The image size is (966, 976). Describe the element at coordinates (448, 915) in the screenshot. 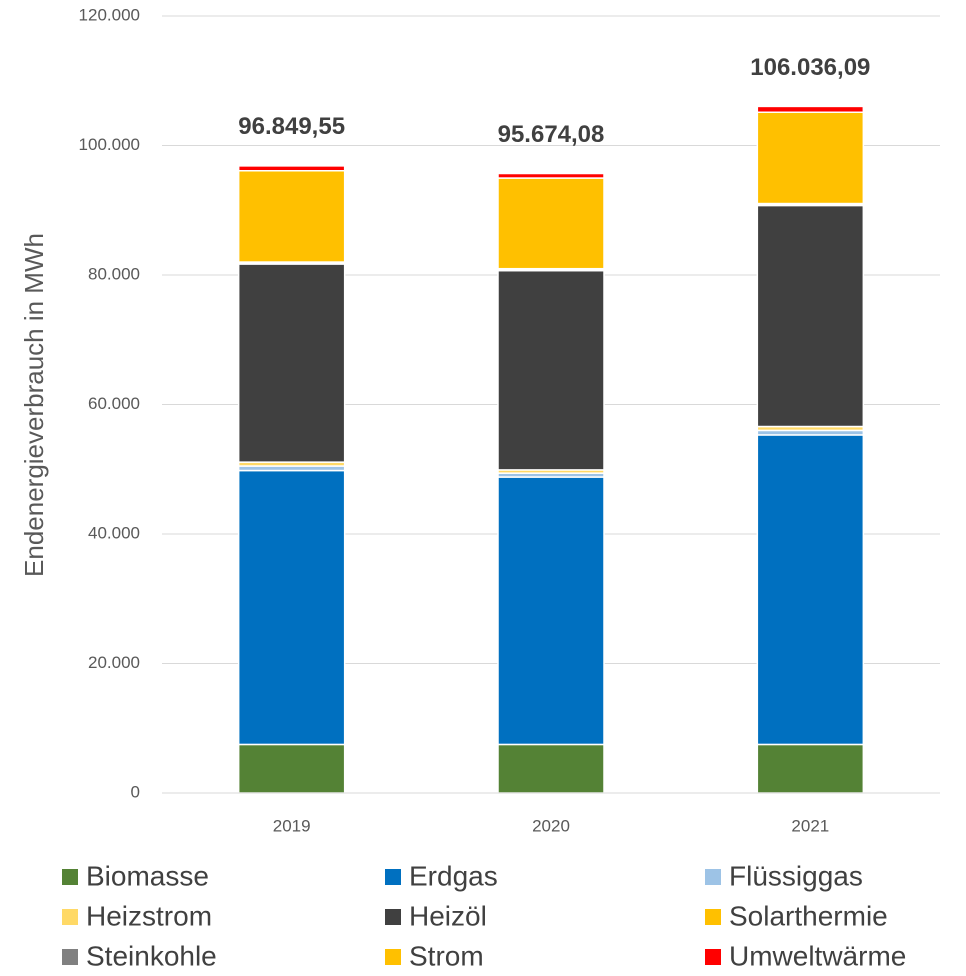

I see `legend-label: Heizöl` at that location.